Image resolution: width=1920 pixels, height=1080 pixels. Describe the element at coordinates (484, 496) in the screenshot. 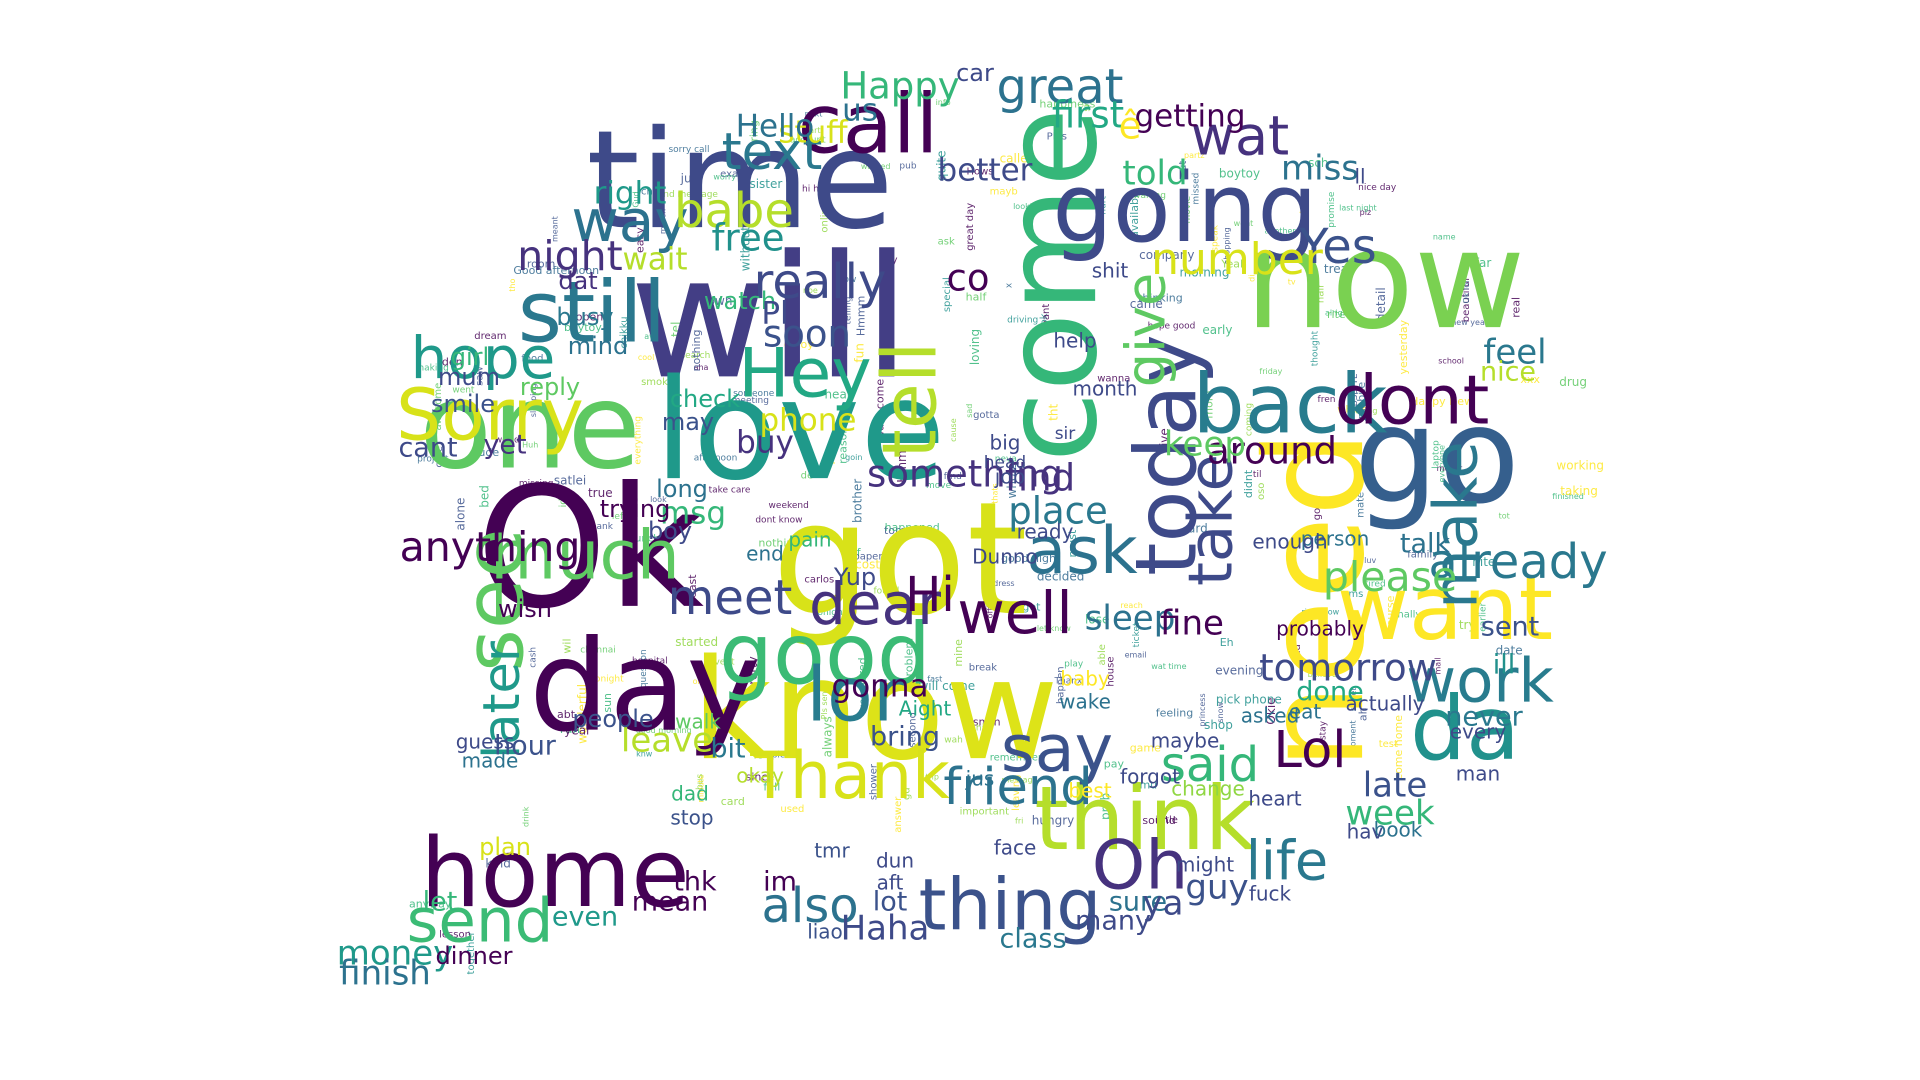

I see `tiny-word-250: bed` at that location.